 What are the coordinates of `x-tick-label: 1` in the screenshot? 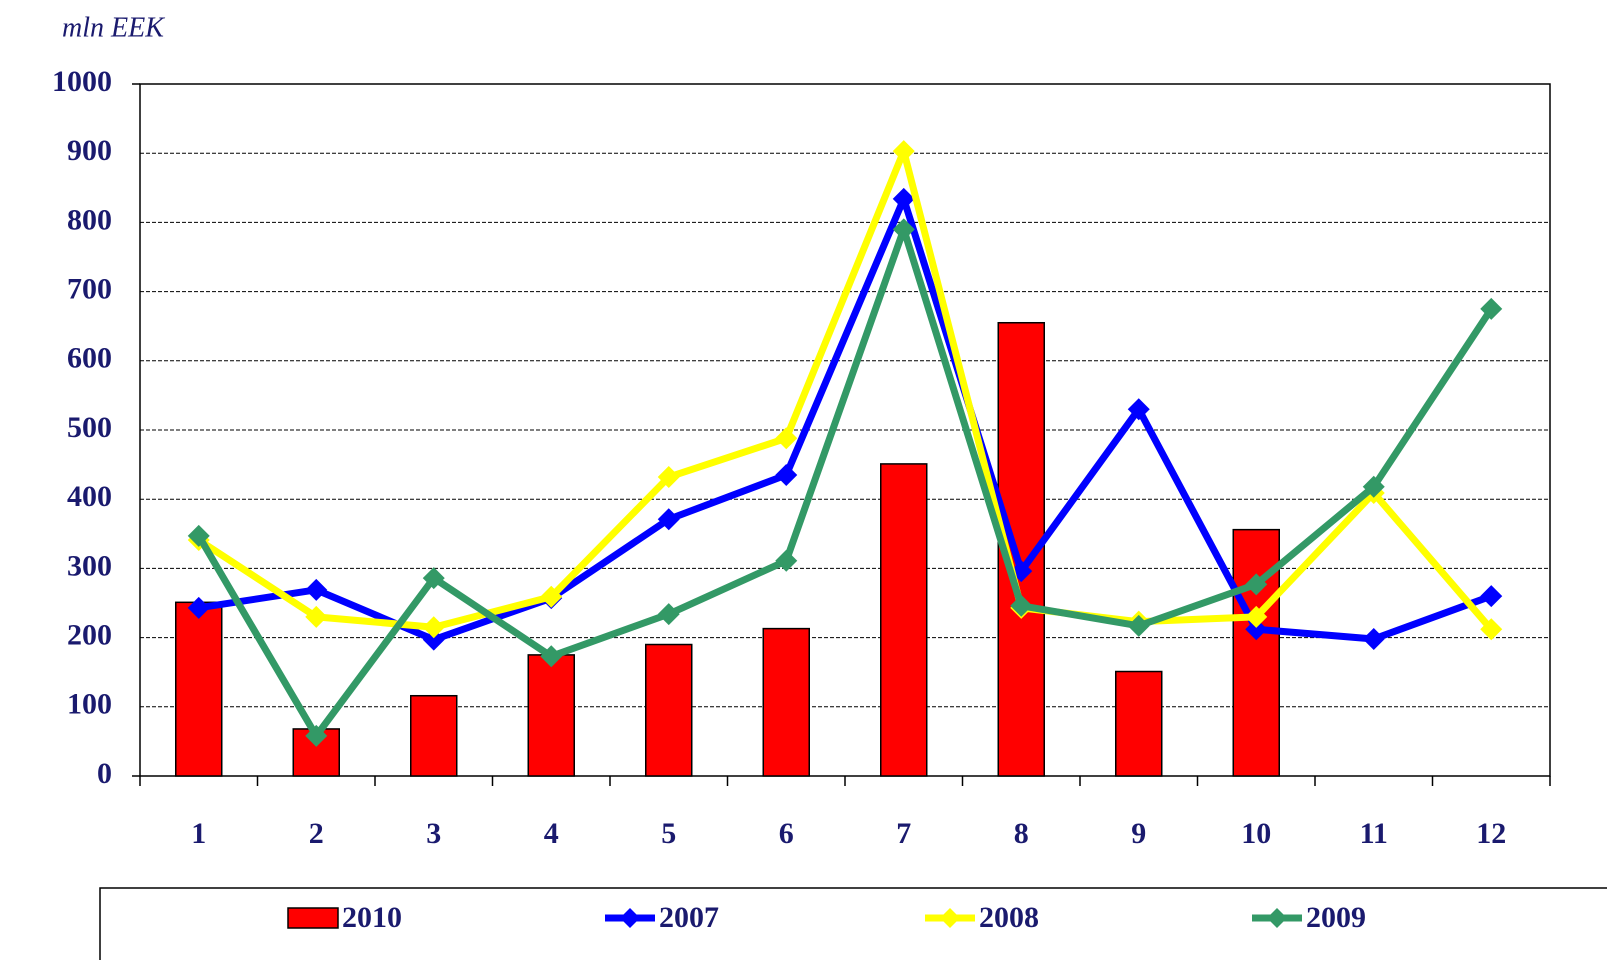 It's located at (198, 833).